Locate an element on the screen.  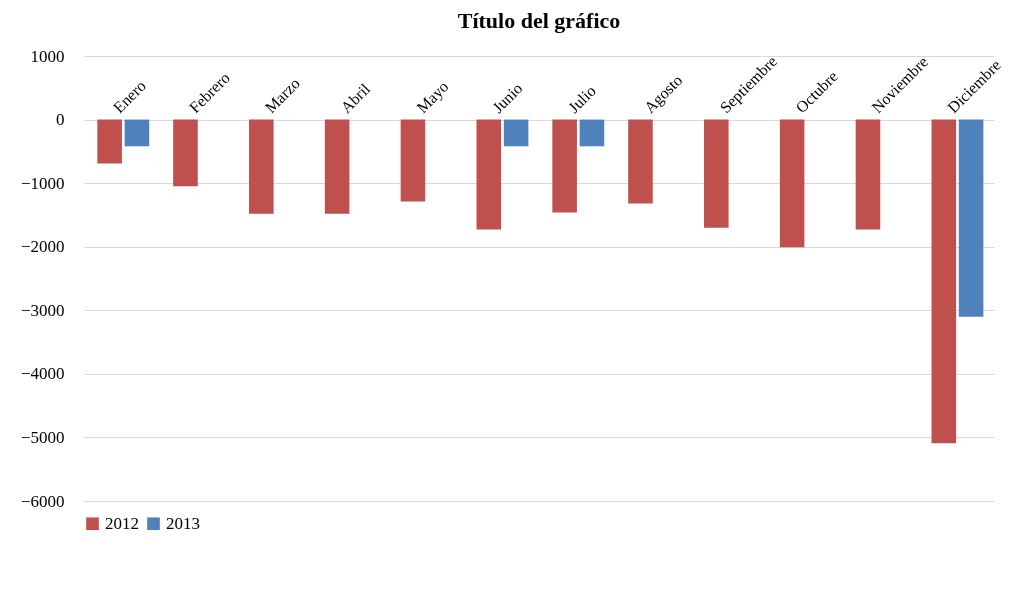
y-tick-label: −4000 is located at coordinates (42, 374).